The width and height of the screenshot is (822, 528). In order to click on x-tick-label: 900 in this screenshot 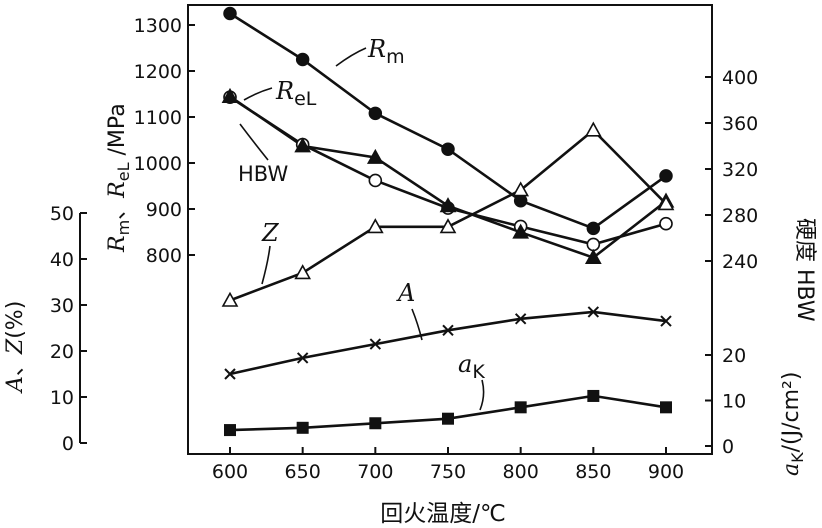, I will do `click(666, 472)`.